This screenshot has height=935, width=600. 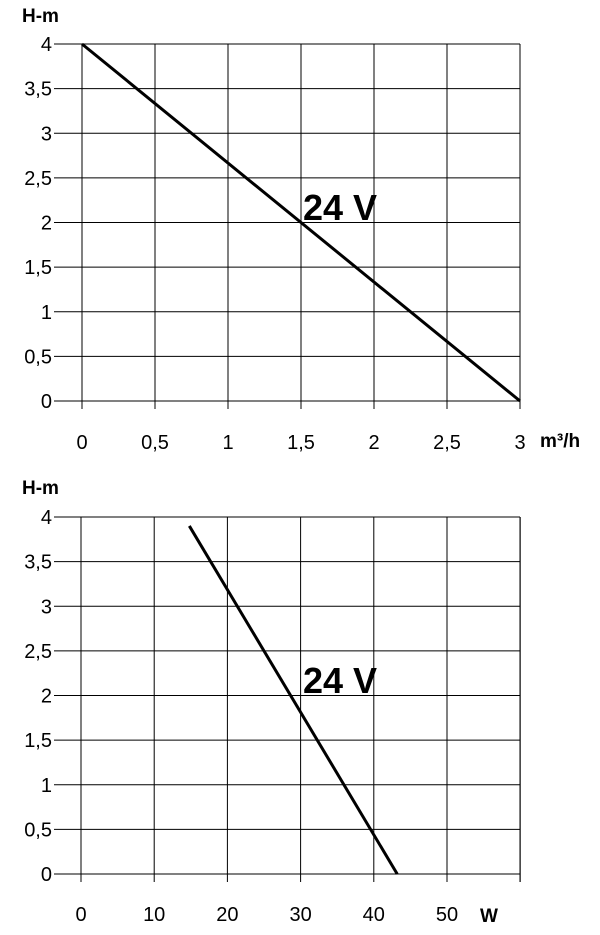 I want to click on x-axis-label: m³/h, so click(x=560, y=441).